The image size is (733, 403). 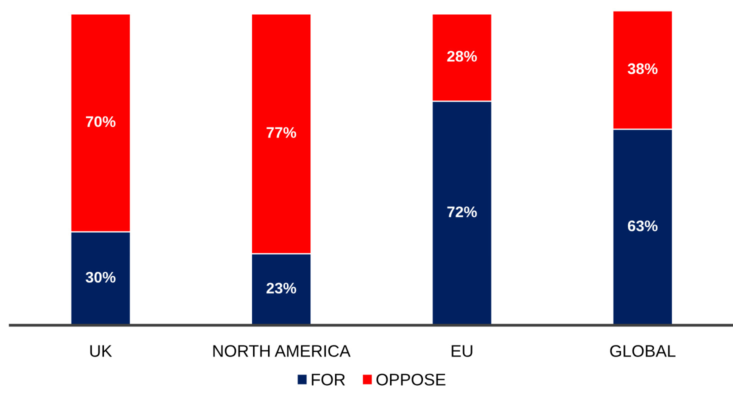 I want to click on data-label: 38%, so click(x=643, y=68).